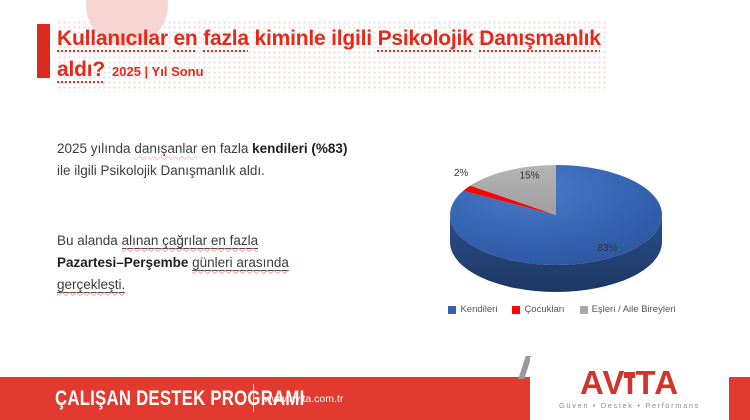 The image size is (750, 420). Describe the element at coordinates (461, 173) in the screenshot. I see `pie-data-label: 2%` at that location.